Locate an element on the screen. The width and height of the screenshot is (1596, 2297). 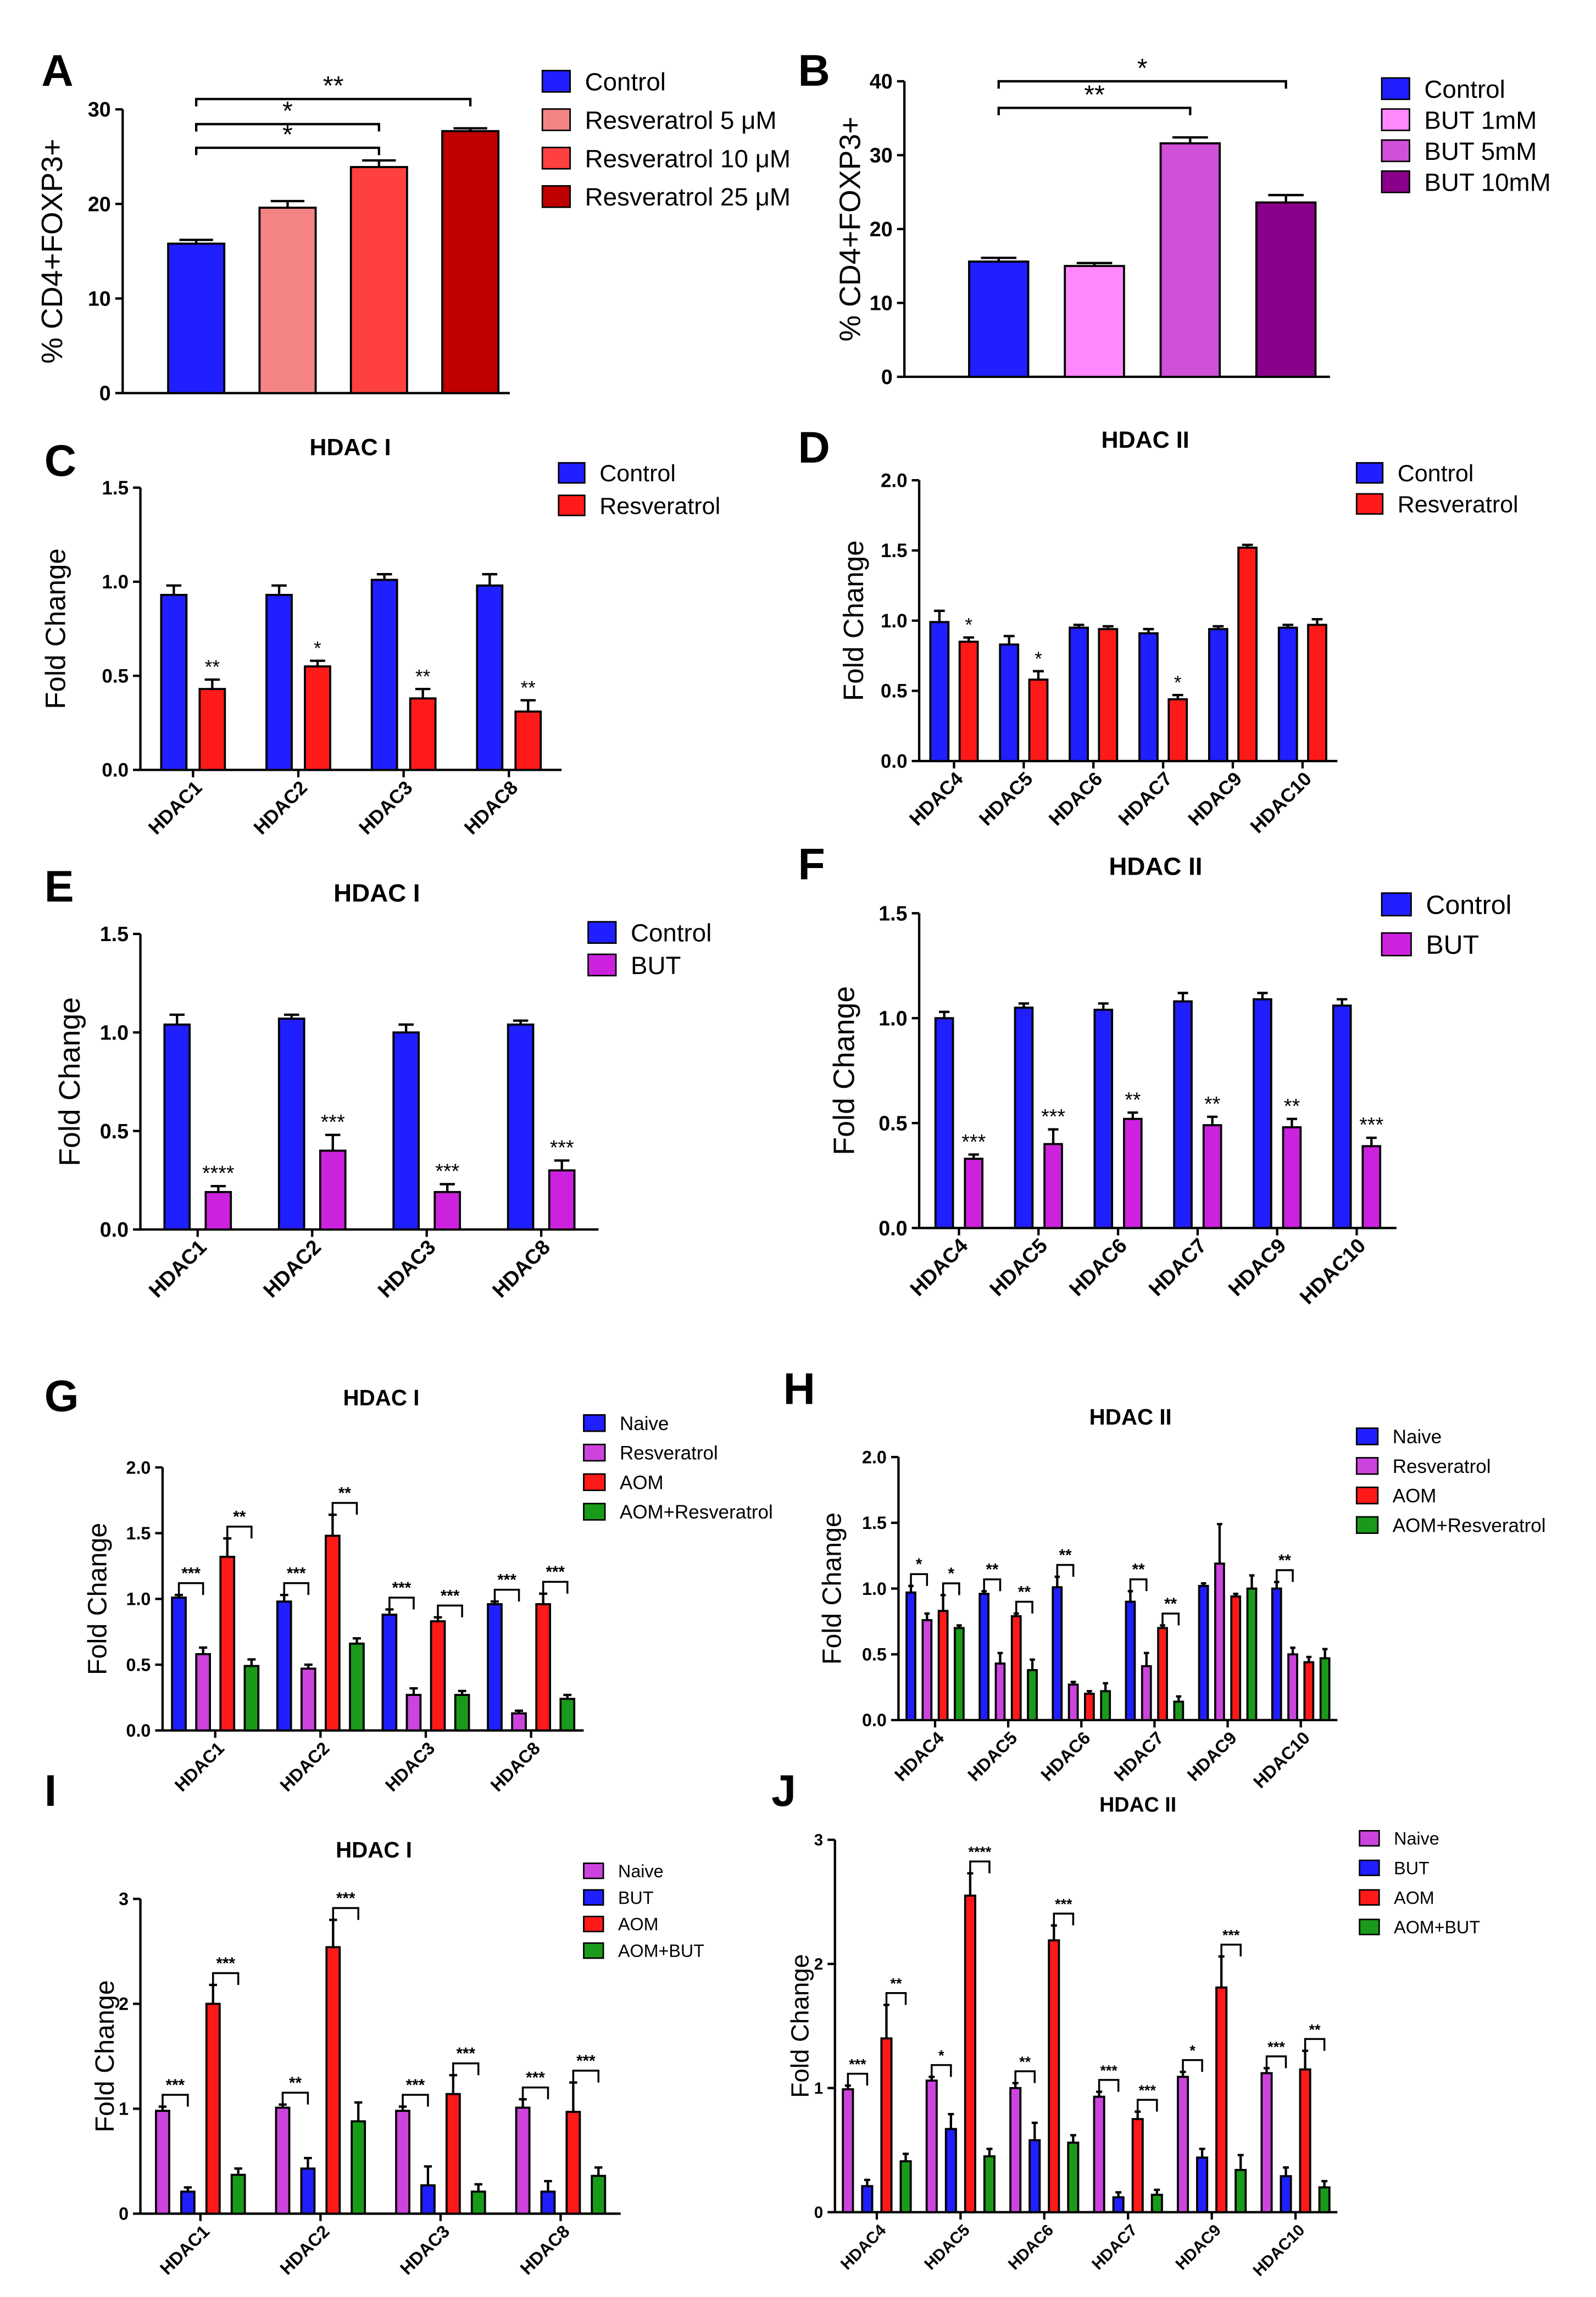
y-tick-label: 40 is located at coordinates (881, 82).